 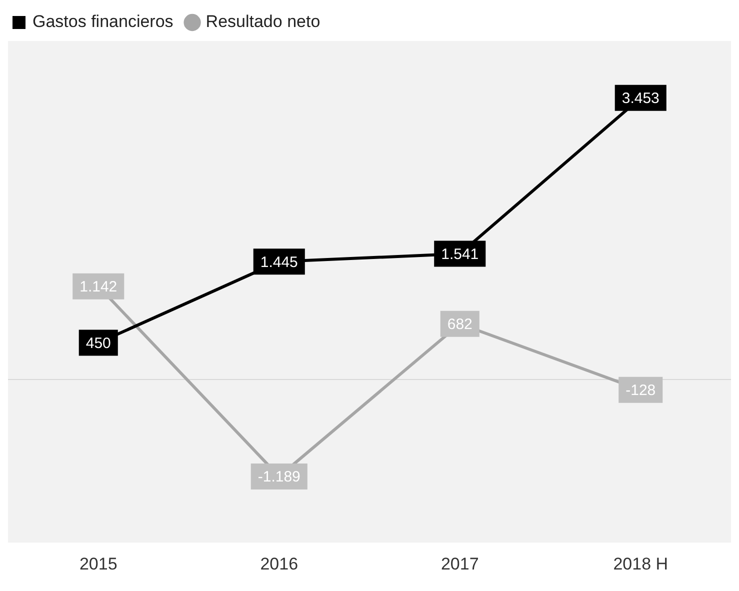 What do you see at coordinates (98, 564) in the screenshot?
I see `x-tick-label: 2015` at bounding box center [98, 564].